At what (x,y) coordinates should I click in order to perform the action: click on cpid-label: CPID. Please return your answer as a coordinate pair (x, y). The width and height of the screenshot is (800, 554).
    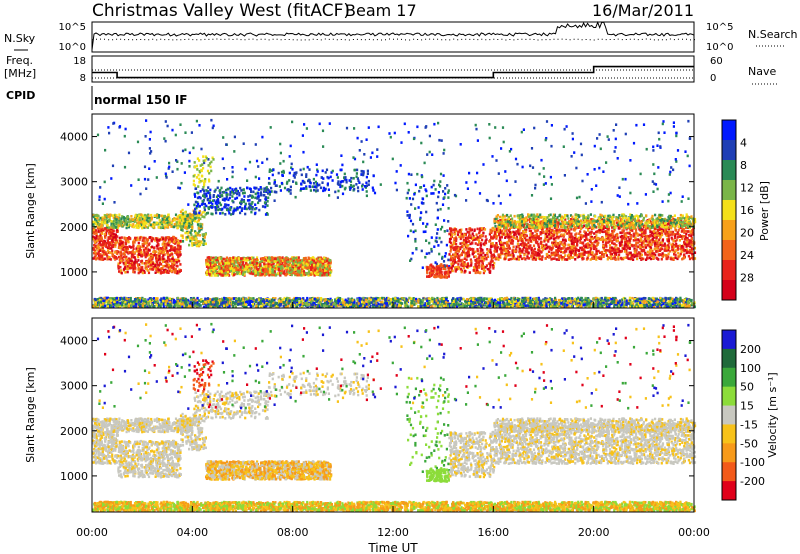
    Looking at the image, I should click on (20, 95).